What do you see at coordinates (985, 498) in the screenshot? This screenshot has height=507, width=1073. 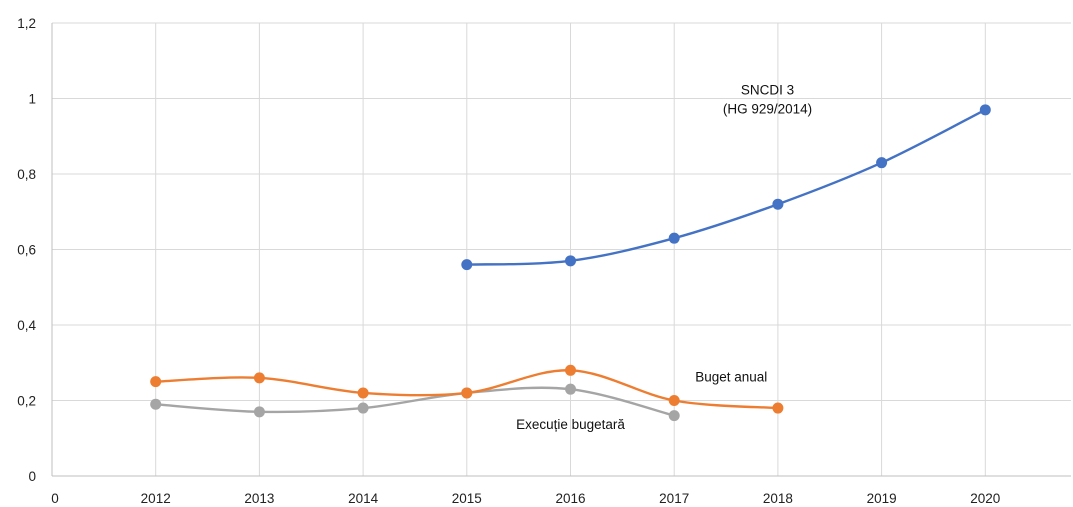 I see `x-tick-label: 2020` at bounding box center [985, 498].